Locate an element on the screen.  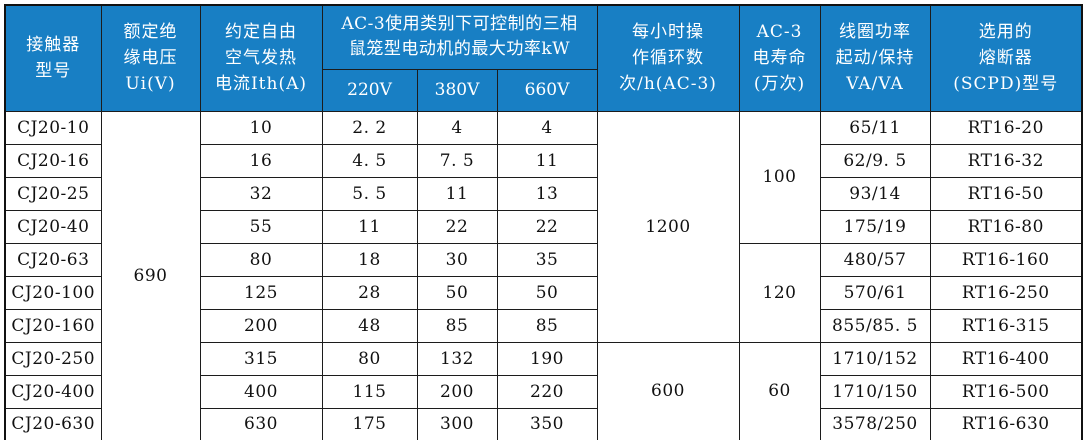
header-fuse-line2: 熔断器 is located at coordinates (1005, 58).